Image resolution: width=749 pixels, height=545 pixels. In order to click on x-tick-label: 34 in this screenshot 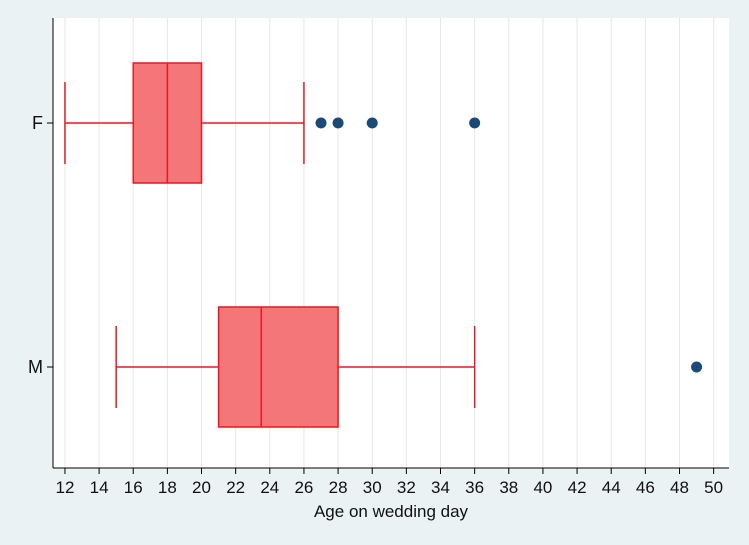, I will do `click(440, 487)`.